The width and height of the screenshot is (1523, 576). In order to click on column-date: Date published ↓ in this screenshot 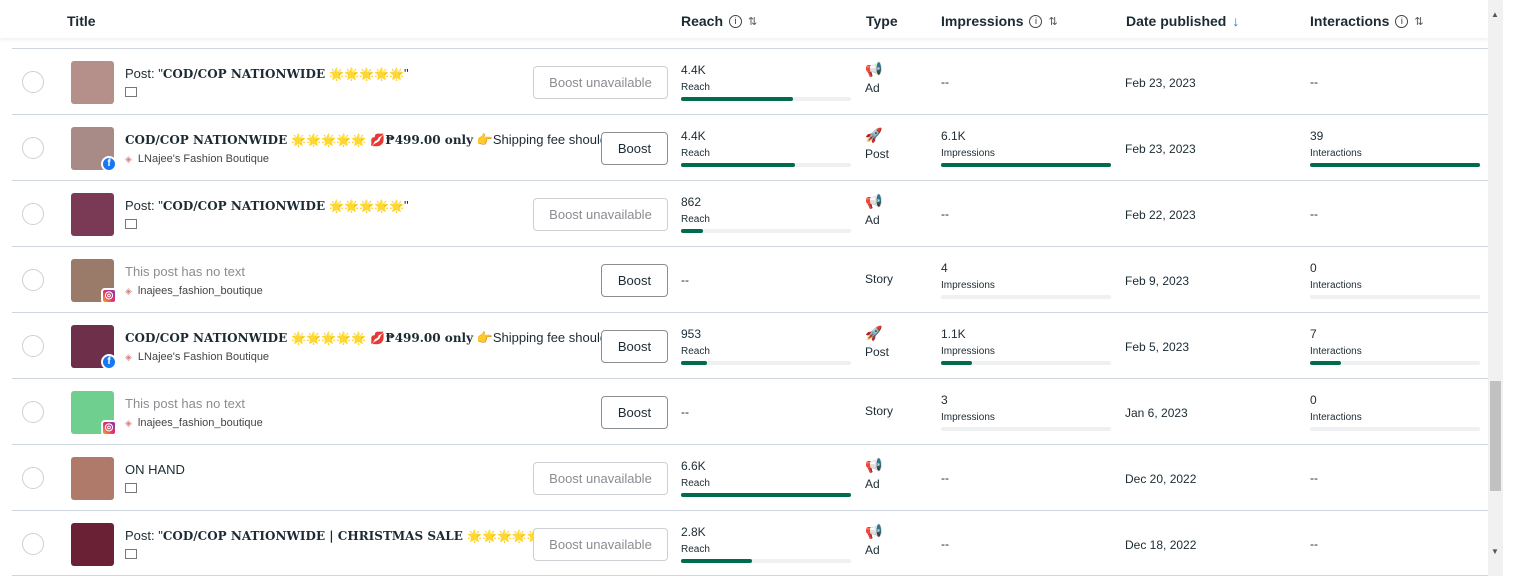, I will do `click(1182, 21)`.